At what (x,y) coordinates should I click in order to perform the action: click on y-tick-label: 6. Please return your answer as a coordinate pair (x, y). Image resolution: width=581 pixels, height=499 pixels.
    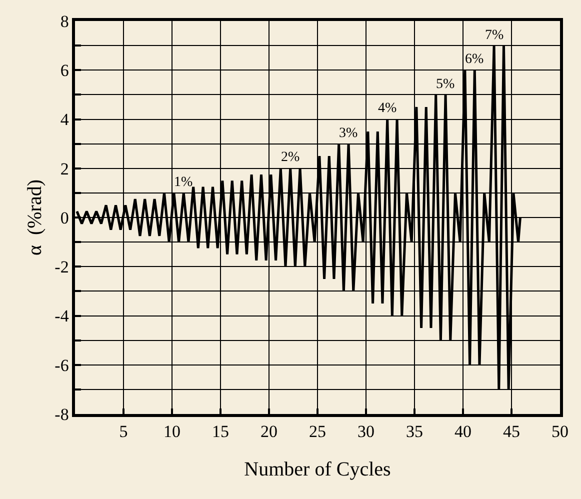
    Looking at the image, I should click on (64, 70).